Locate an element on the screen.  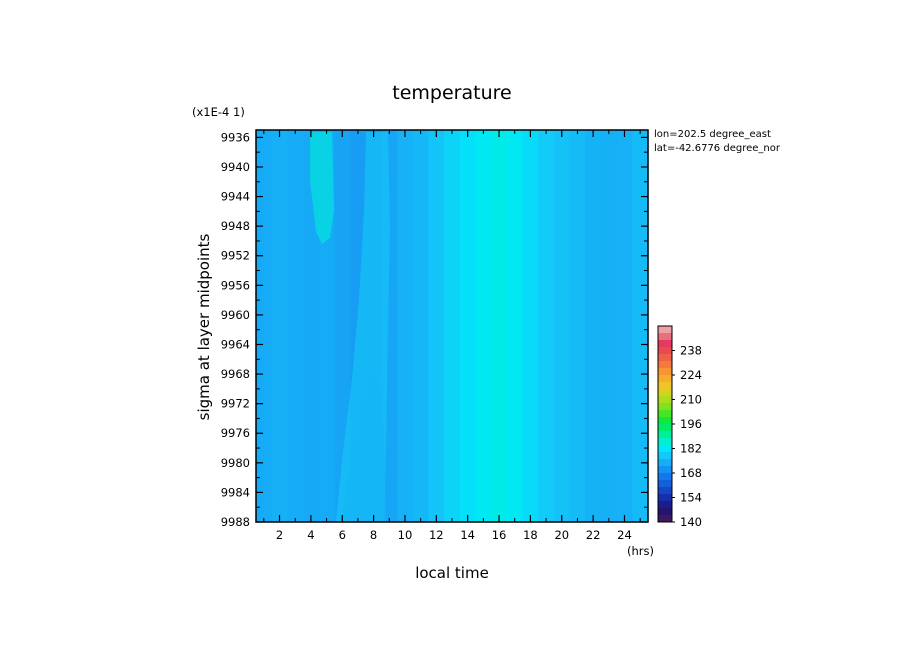
x-tick-label: 20 is located at coordinates (561, 535).